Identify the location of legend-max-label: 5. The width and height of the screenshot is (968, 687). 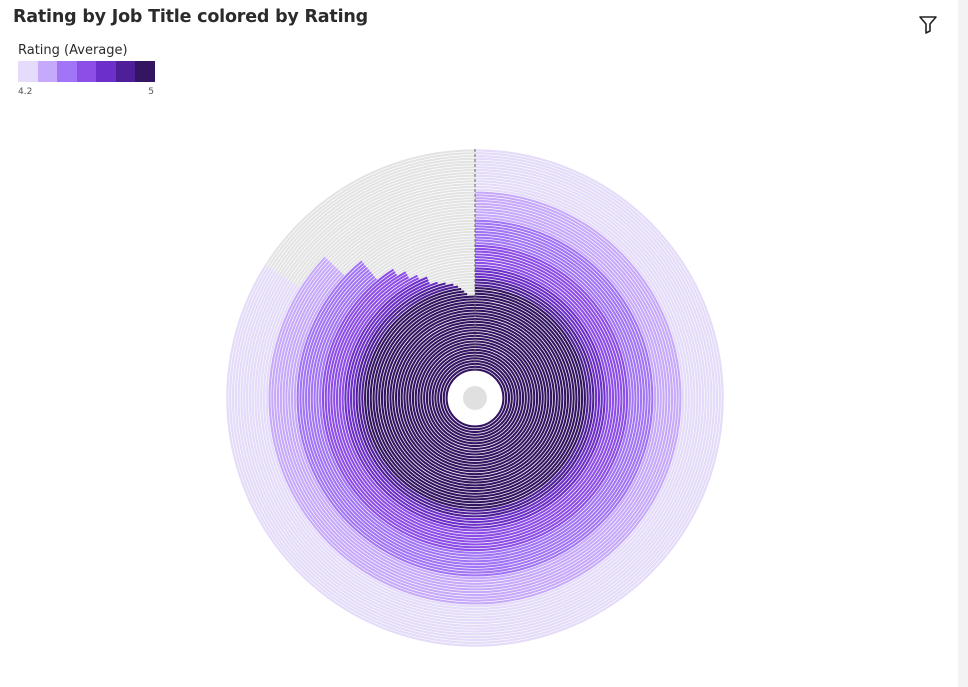
(151, 92).